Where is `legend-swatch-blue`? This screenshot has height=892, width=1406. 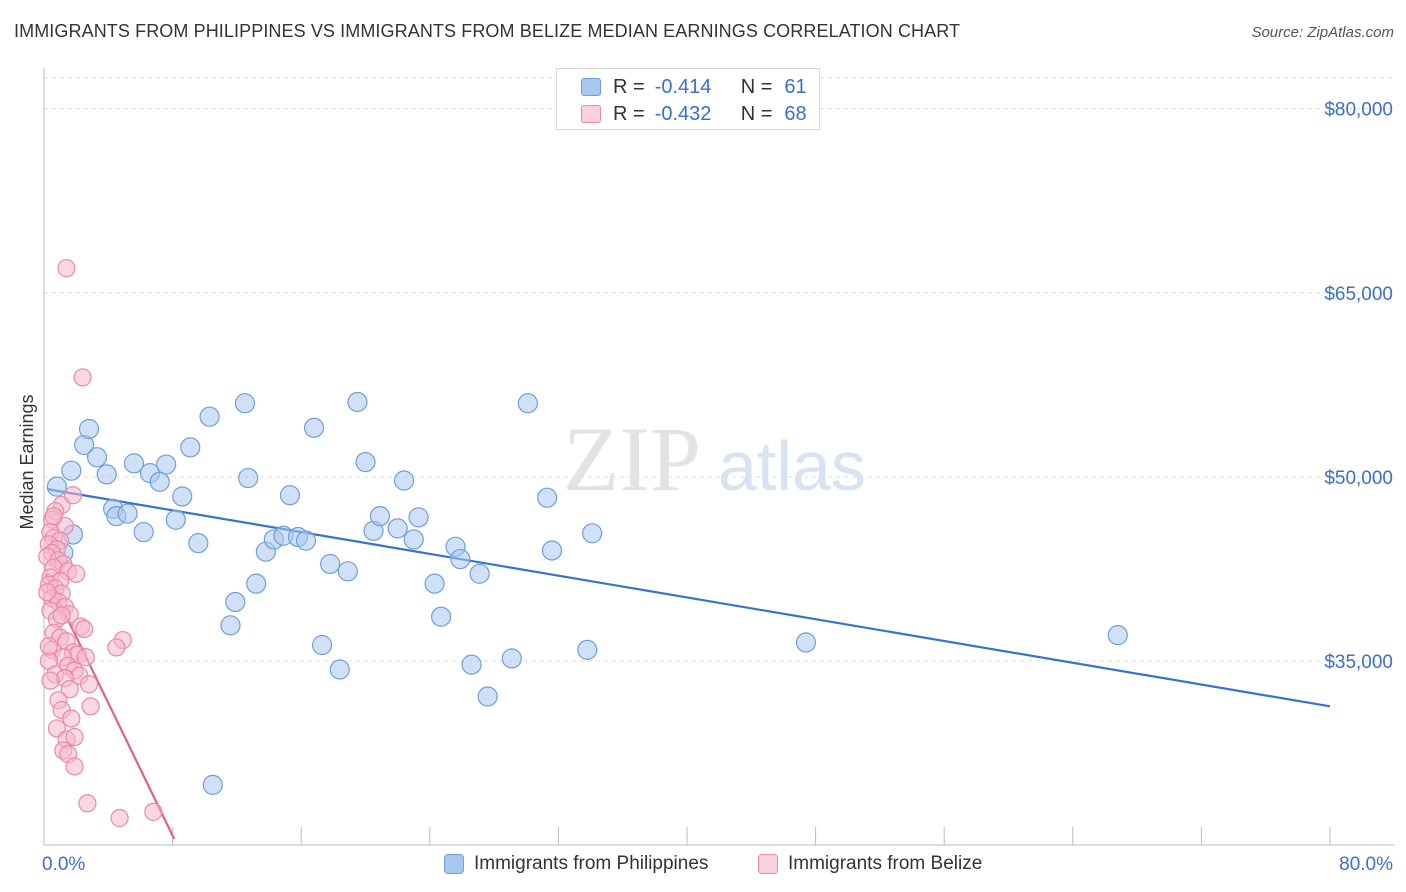 legend-swatch-blue is located at coordinates (591, 87).